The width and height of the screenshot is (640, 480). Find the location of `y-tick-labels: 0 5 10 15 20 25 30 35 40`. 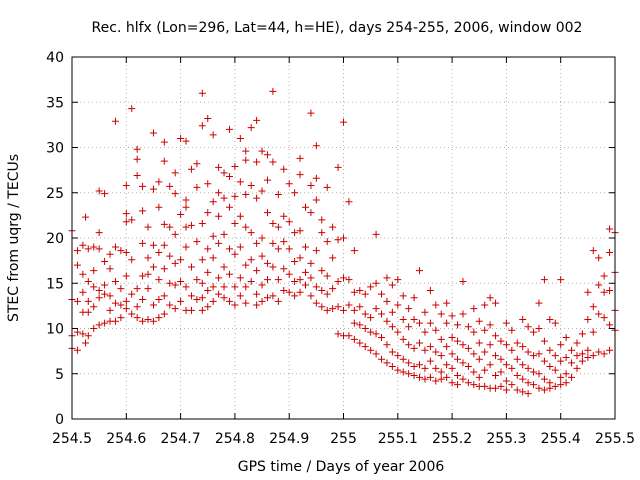

y-tick-labels: 0 5 10 15 20 25 30 35 40 is located at coordinates (55, 239).